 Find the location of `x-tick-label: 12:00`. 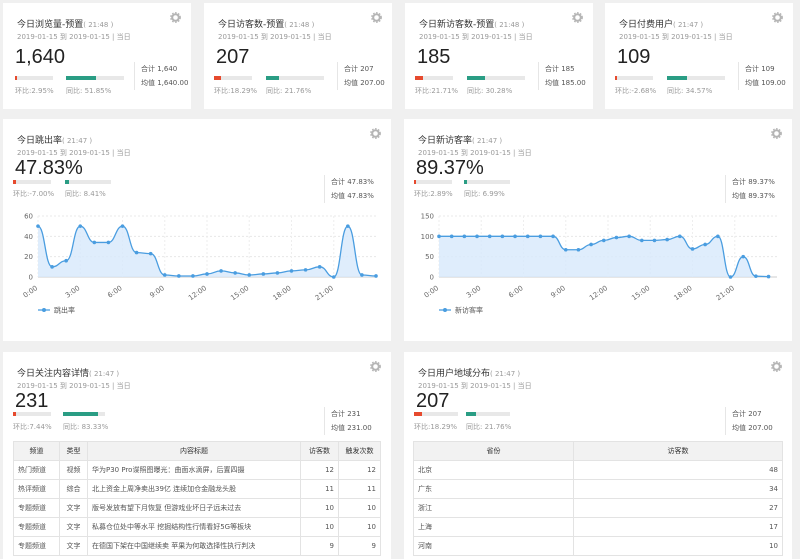

x-tick-label: 12:00 is located at coordinates (598, 293).